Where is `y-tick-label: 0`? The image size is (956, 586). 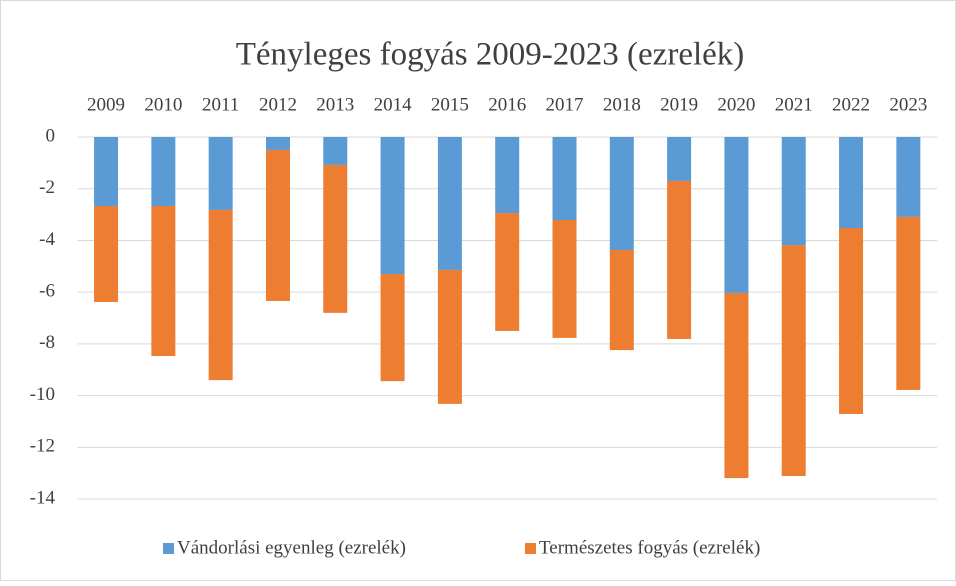
y-tick-label: 0 is located at coordinates (51, 135).